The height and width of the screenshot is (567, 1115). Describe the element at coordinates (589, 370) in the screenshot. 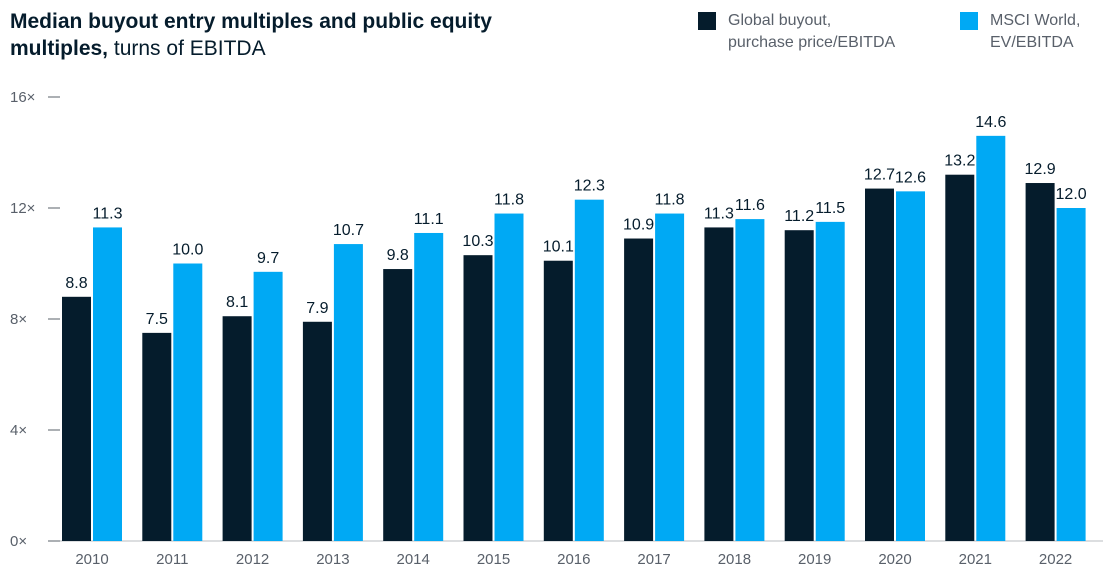

I see `bar-msci-2016` at that location.